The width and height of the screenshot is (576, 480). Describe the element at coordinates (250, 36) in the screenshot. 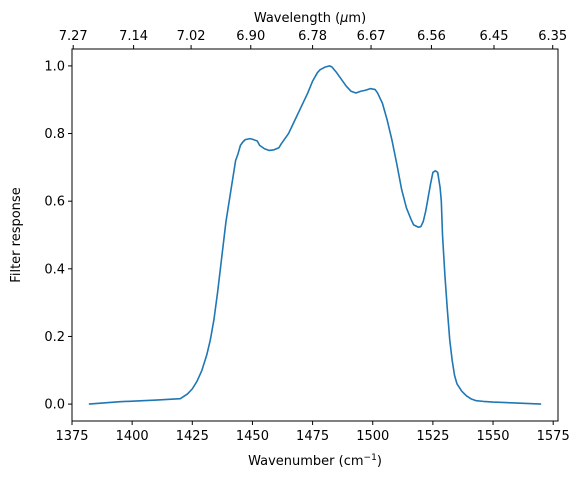

I see `top-tick-label: 6.90` at that location.